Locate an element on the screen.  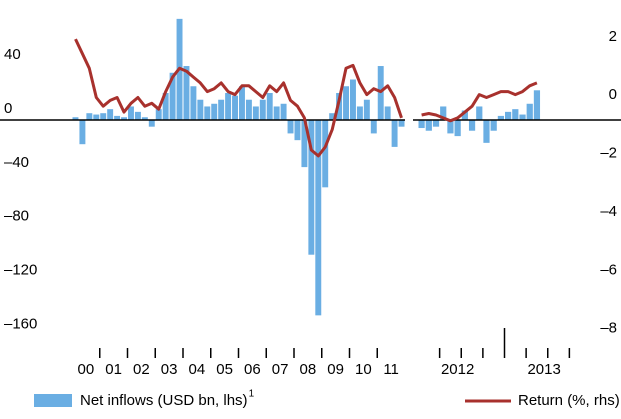
x-tick-label: 04 is located at coordinates (197, 369).